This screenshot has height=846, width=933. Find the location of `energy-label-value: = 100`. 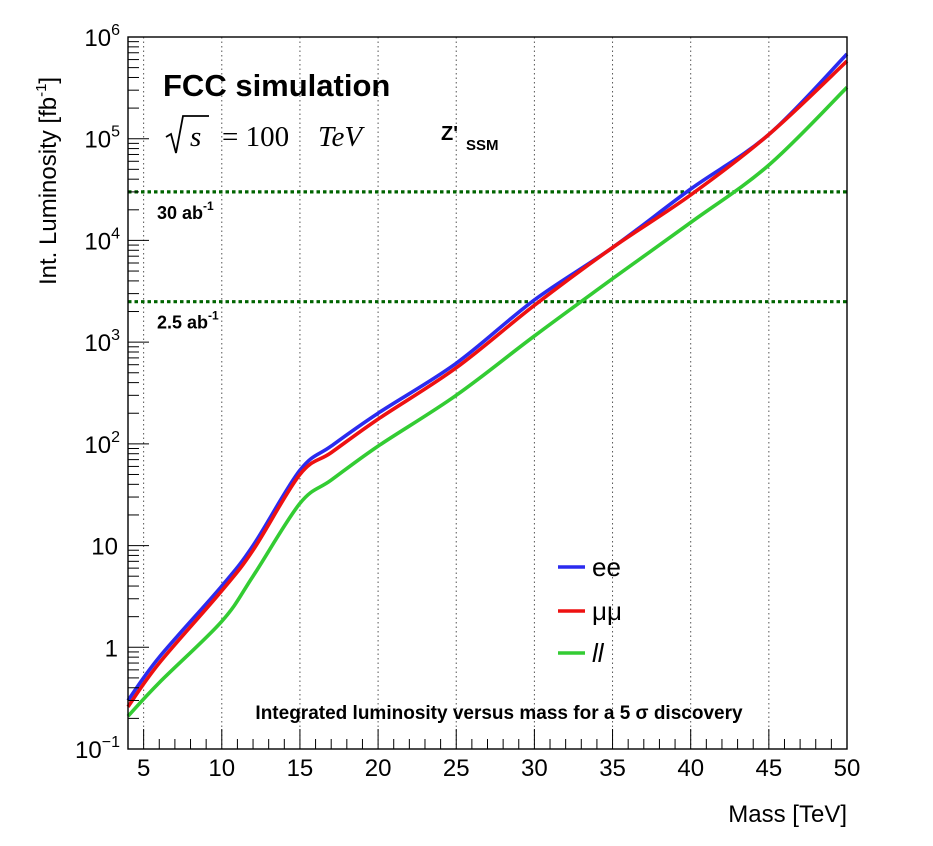

energy-label-value: = 100 is located at coordinates (255, 137).